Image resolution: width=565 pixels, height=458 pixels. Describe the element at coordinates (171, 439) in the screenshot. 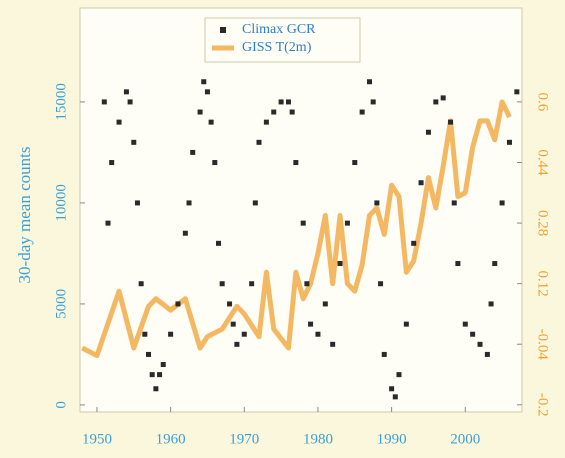

I see `x-tick-label: 1960` at that location.